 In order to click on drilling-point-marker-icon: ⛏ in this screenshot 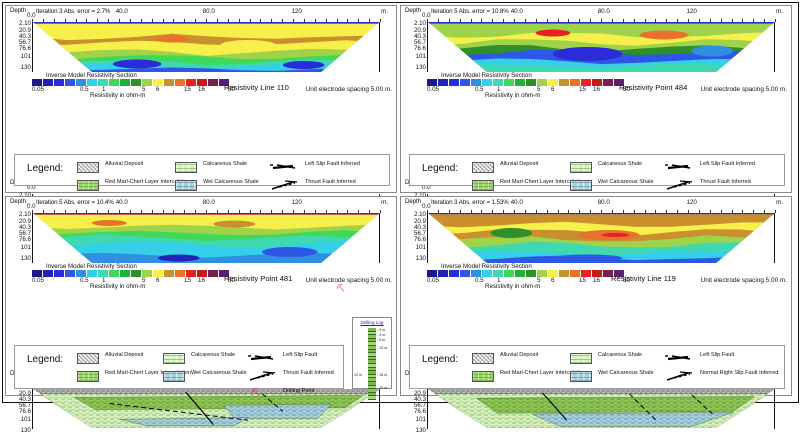, I will do `click(340, 288)`.